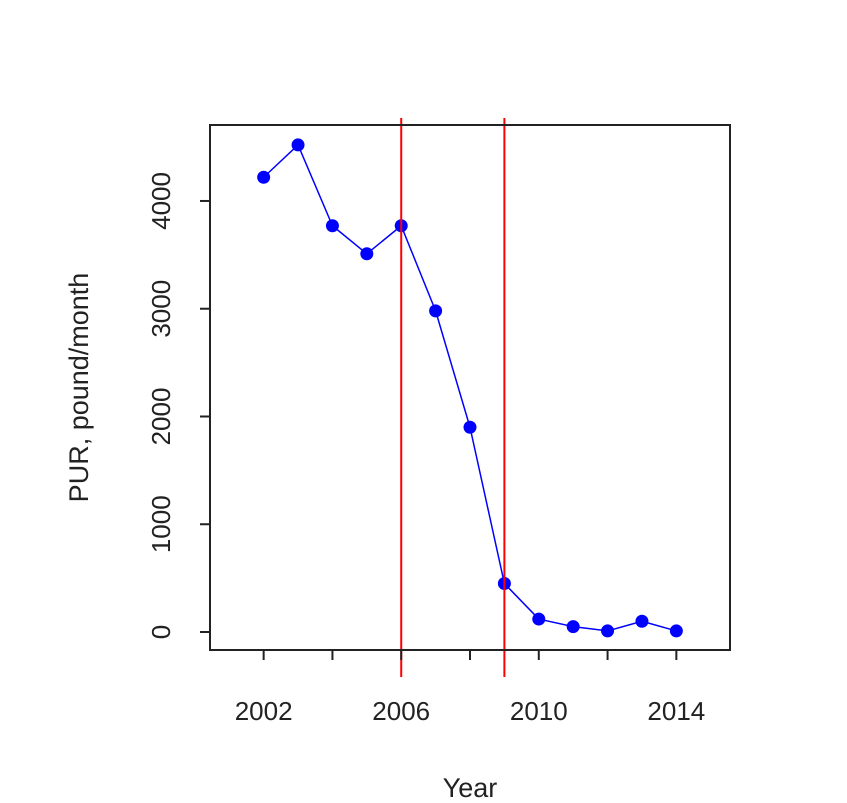 The width and height of the screenshot is (847, 803). What do you see at coordinates (263, 711) in the screenshot?
I see `x-tick-label: 2002` at bounding box center [263, 711].